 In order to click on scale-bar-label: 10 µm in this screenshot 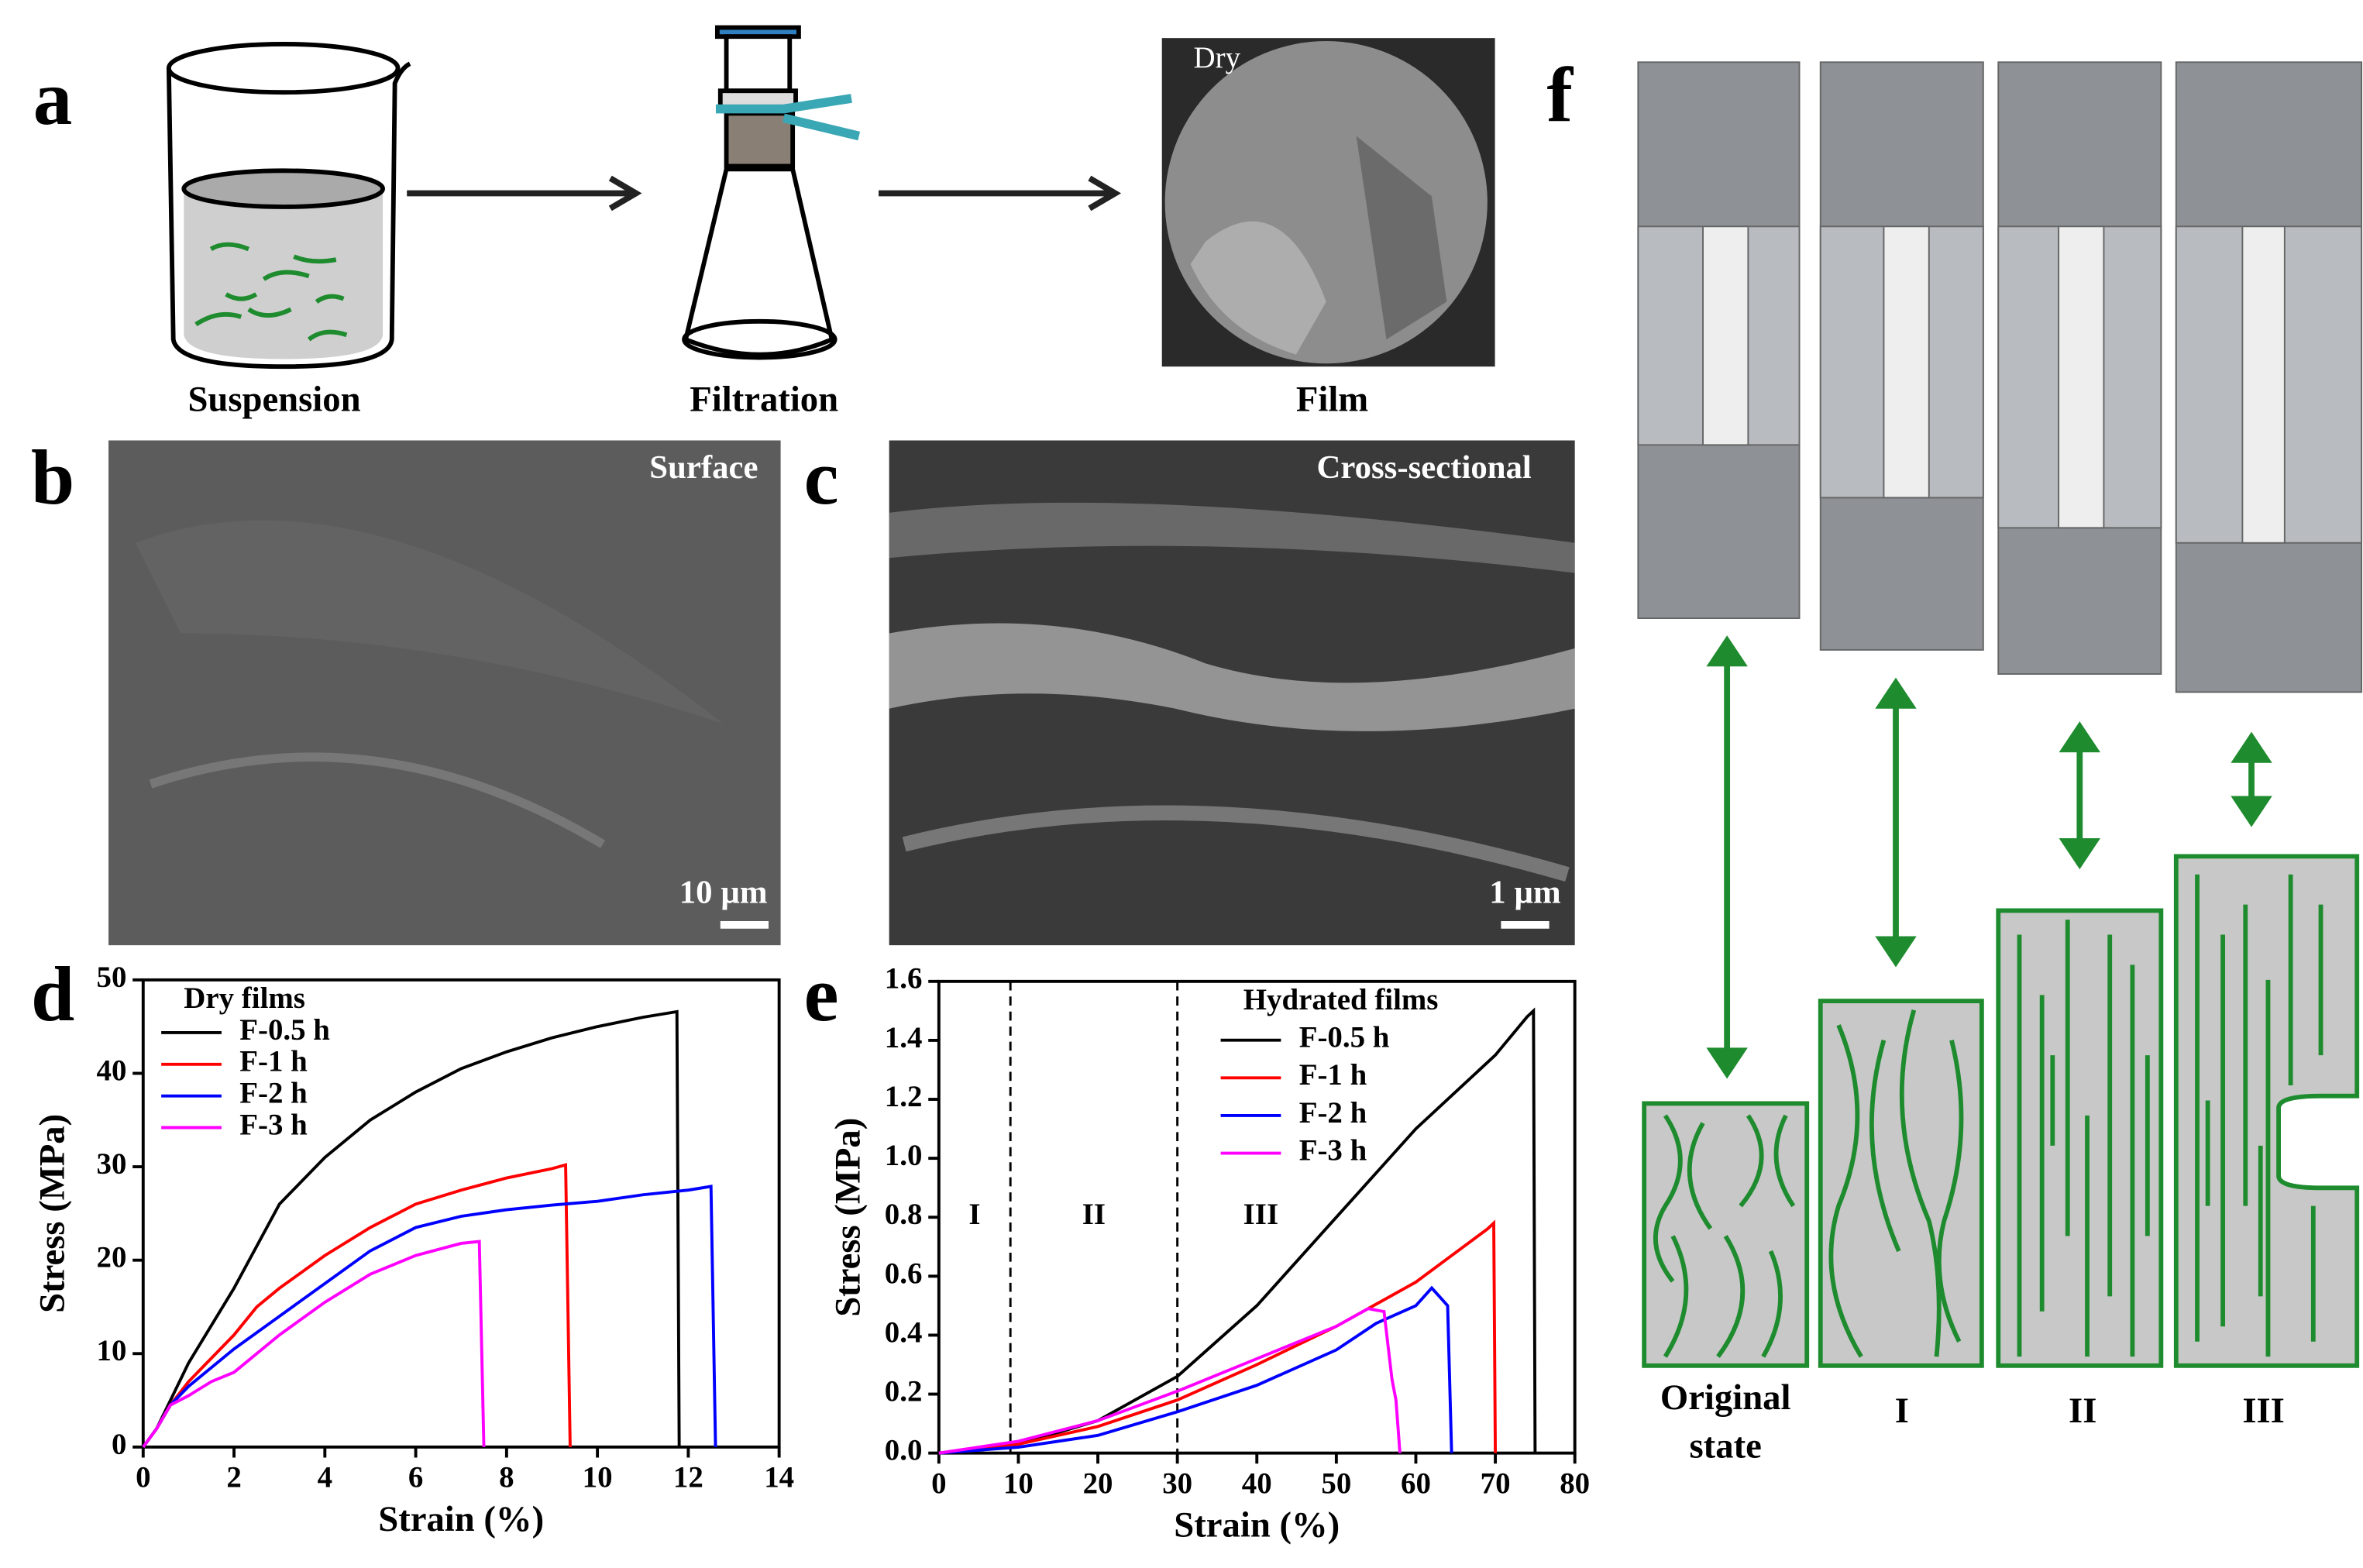, I will do `click(723, 893)`.